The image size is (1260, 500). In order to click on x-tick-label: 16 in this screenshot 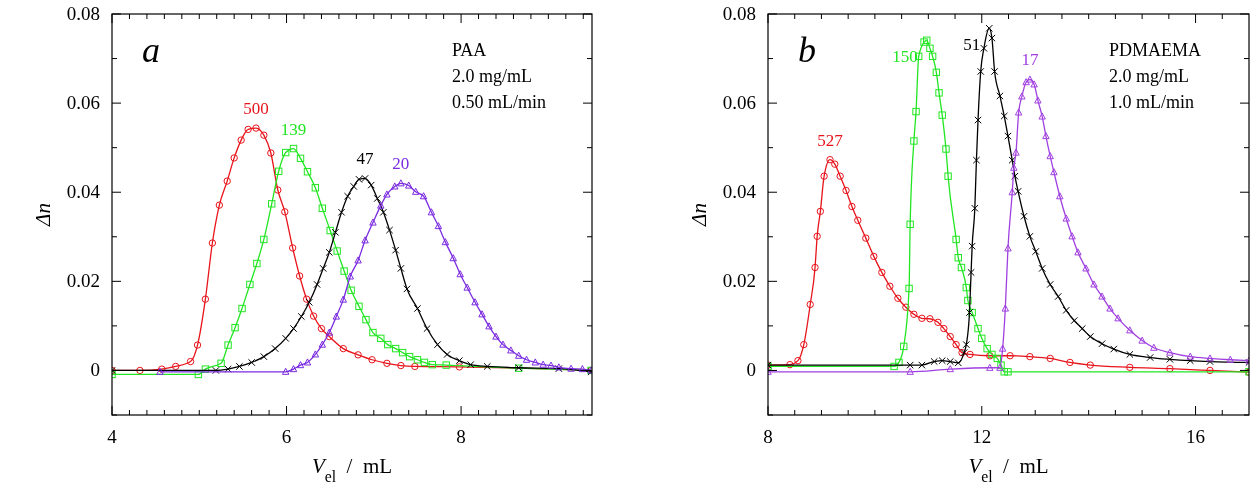, I will do `click(1196, 436)`.